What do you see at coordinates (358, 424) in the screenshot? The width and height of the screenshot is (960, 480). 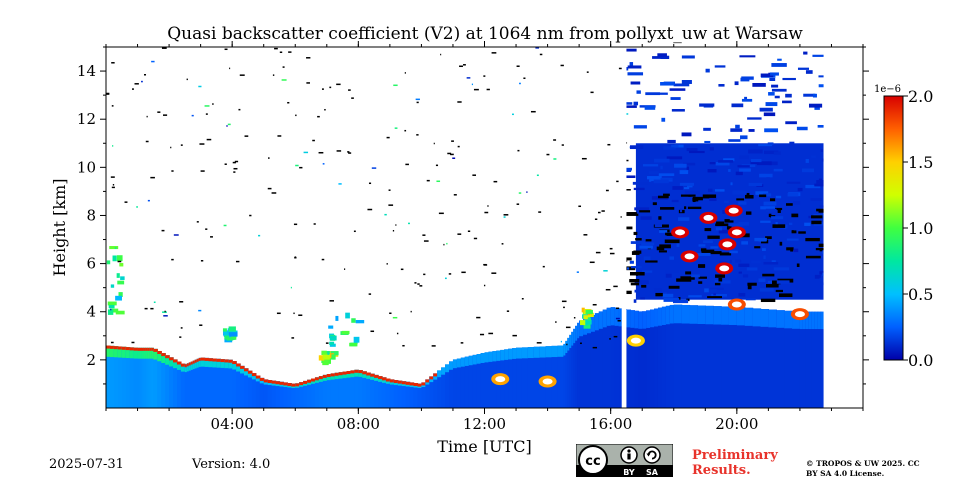 I see `x-tick-label: 08:00` at bounding box center [358, 424].